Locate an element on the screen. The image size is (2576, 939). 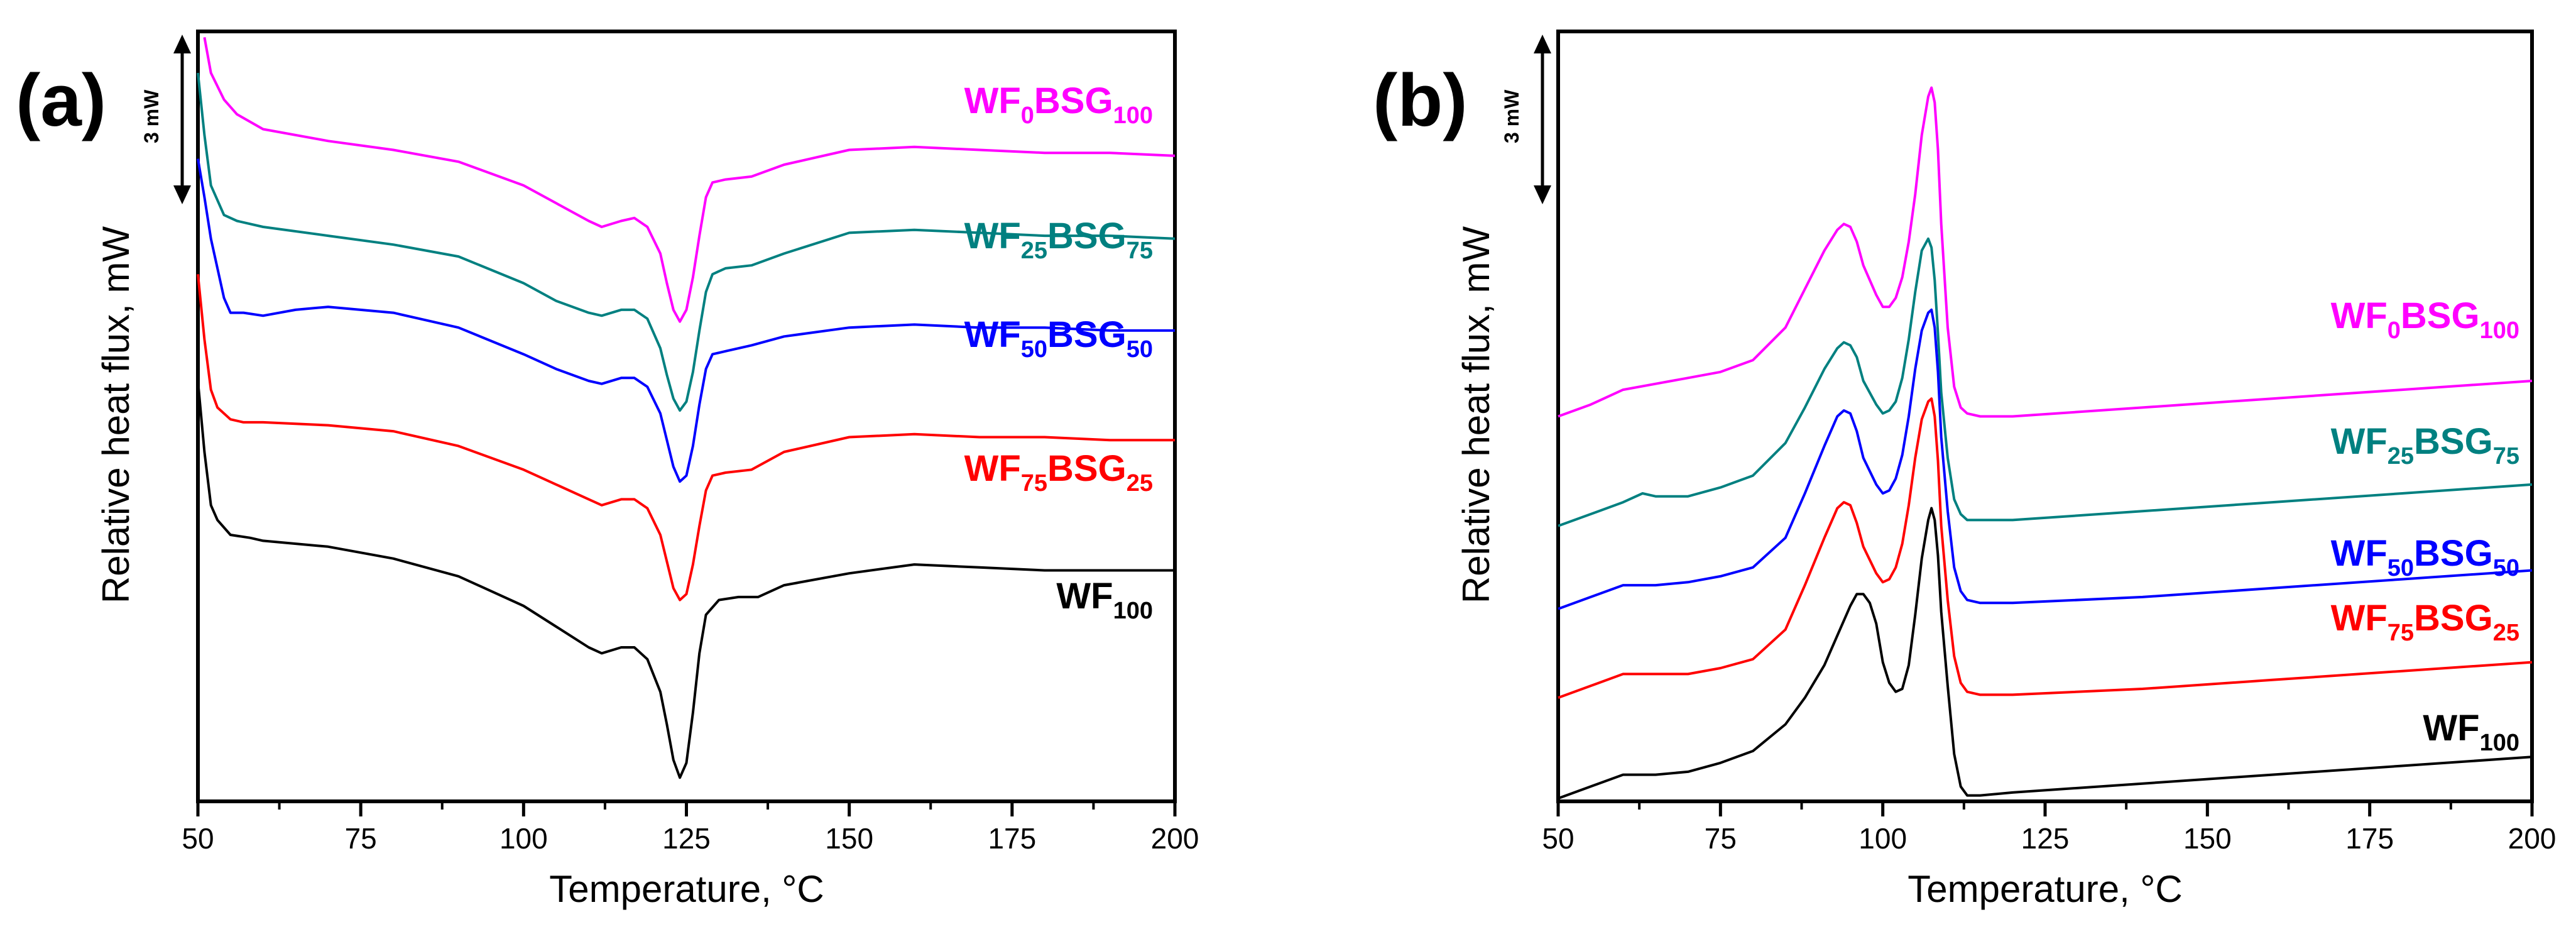
series-line-wf100 is located at coordinates (2045, 654).